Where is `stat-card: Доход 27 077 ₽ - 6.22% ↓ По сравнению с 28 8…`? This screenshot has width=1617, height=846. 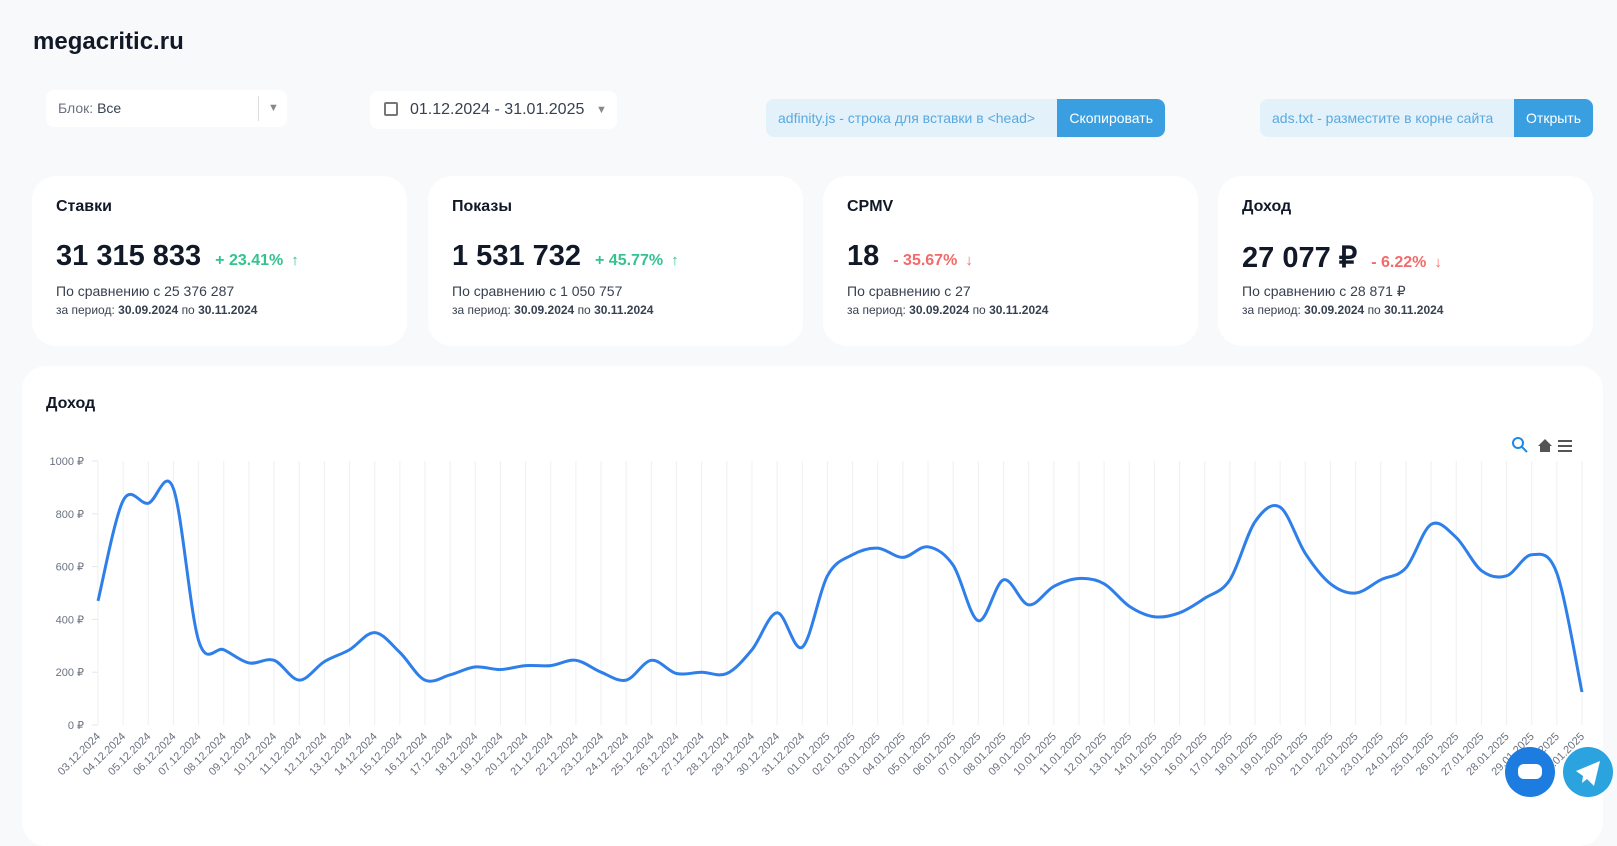
stat-card: Доход 27 077 ₽ - 6.22% ↓ По сравнению с 28 8… is located at coordinates (1405, 261).